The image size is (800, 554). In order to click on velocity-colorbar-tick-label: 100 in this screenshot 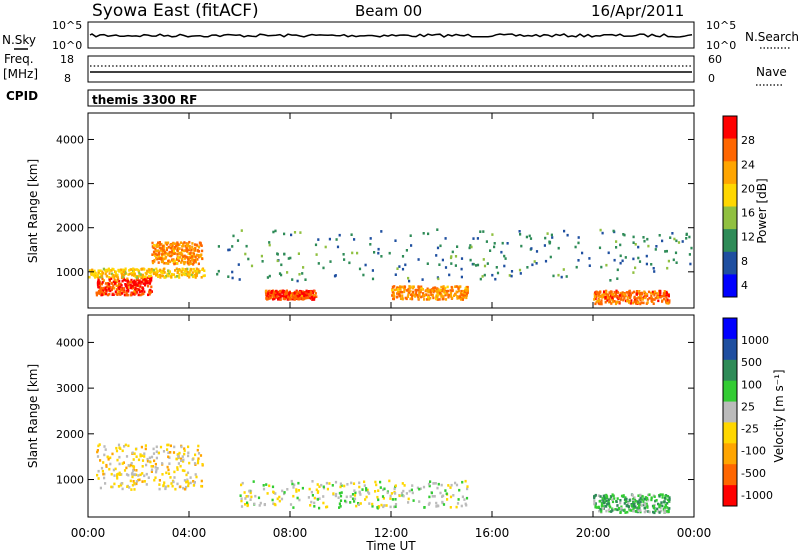, I will do `click(751, 384)`.